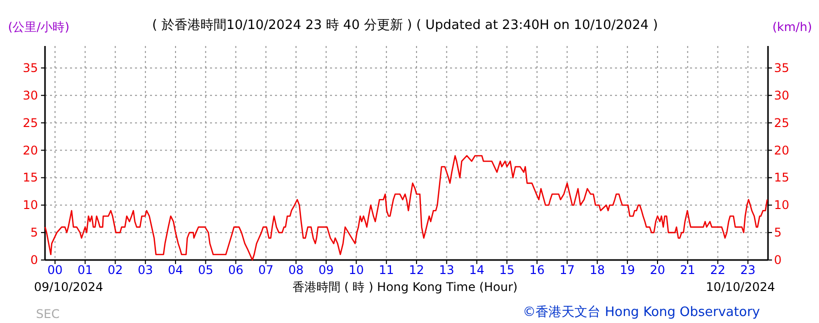 This screenshot has height=323, width=819. I want to click on text: 09/10/2024, so click(69, 287).